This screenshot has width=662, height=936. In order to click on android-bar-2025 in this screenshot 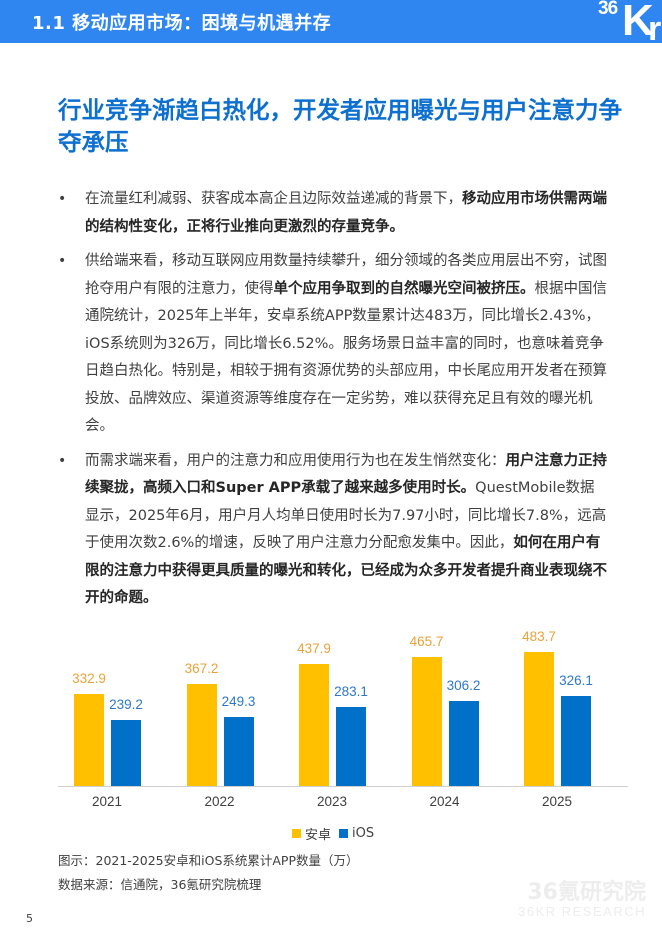, I will do `click(539, 718)`.